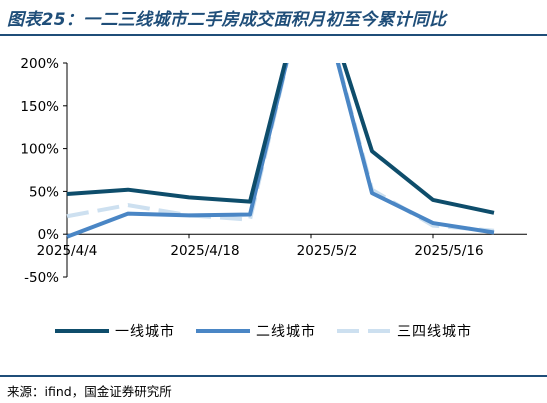 The height and width of the screenshot is (403, 547). I want to click on chart-title: 图表25：一二三线城市二手房成交面积月初至今累计同比, so click(227, 20).